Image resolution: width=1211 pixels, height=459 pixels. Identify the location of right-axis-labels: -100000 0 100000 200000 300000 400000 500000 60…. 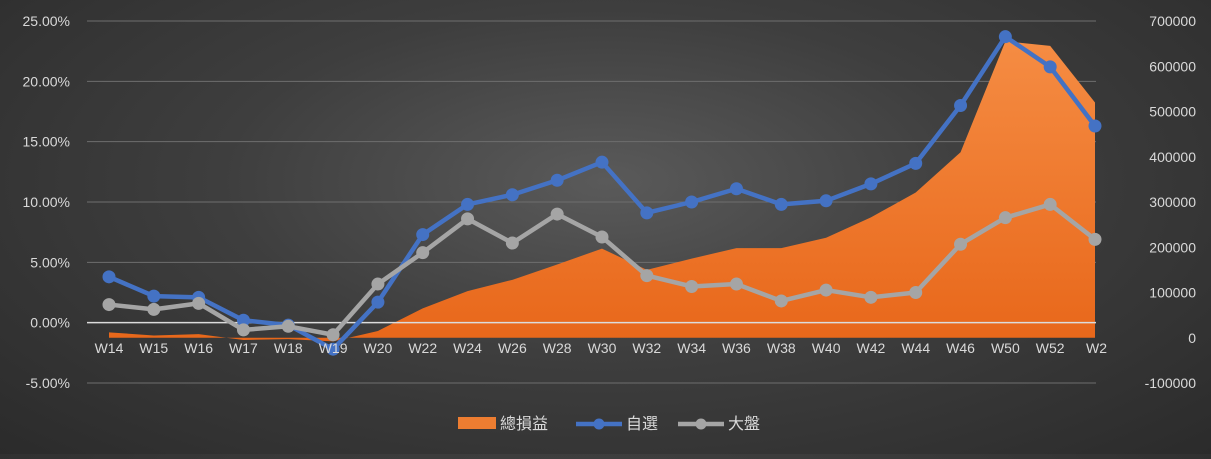
(1171, 202).